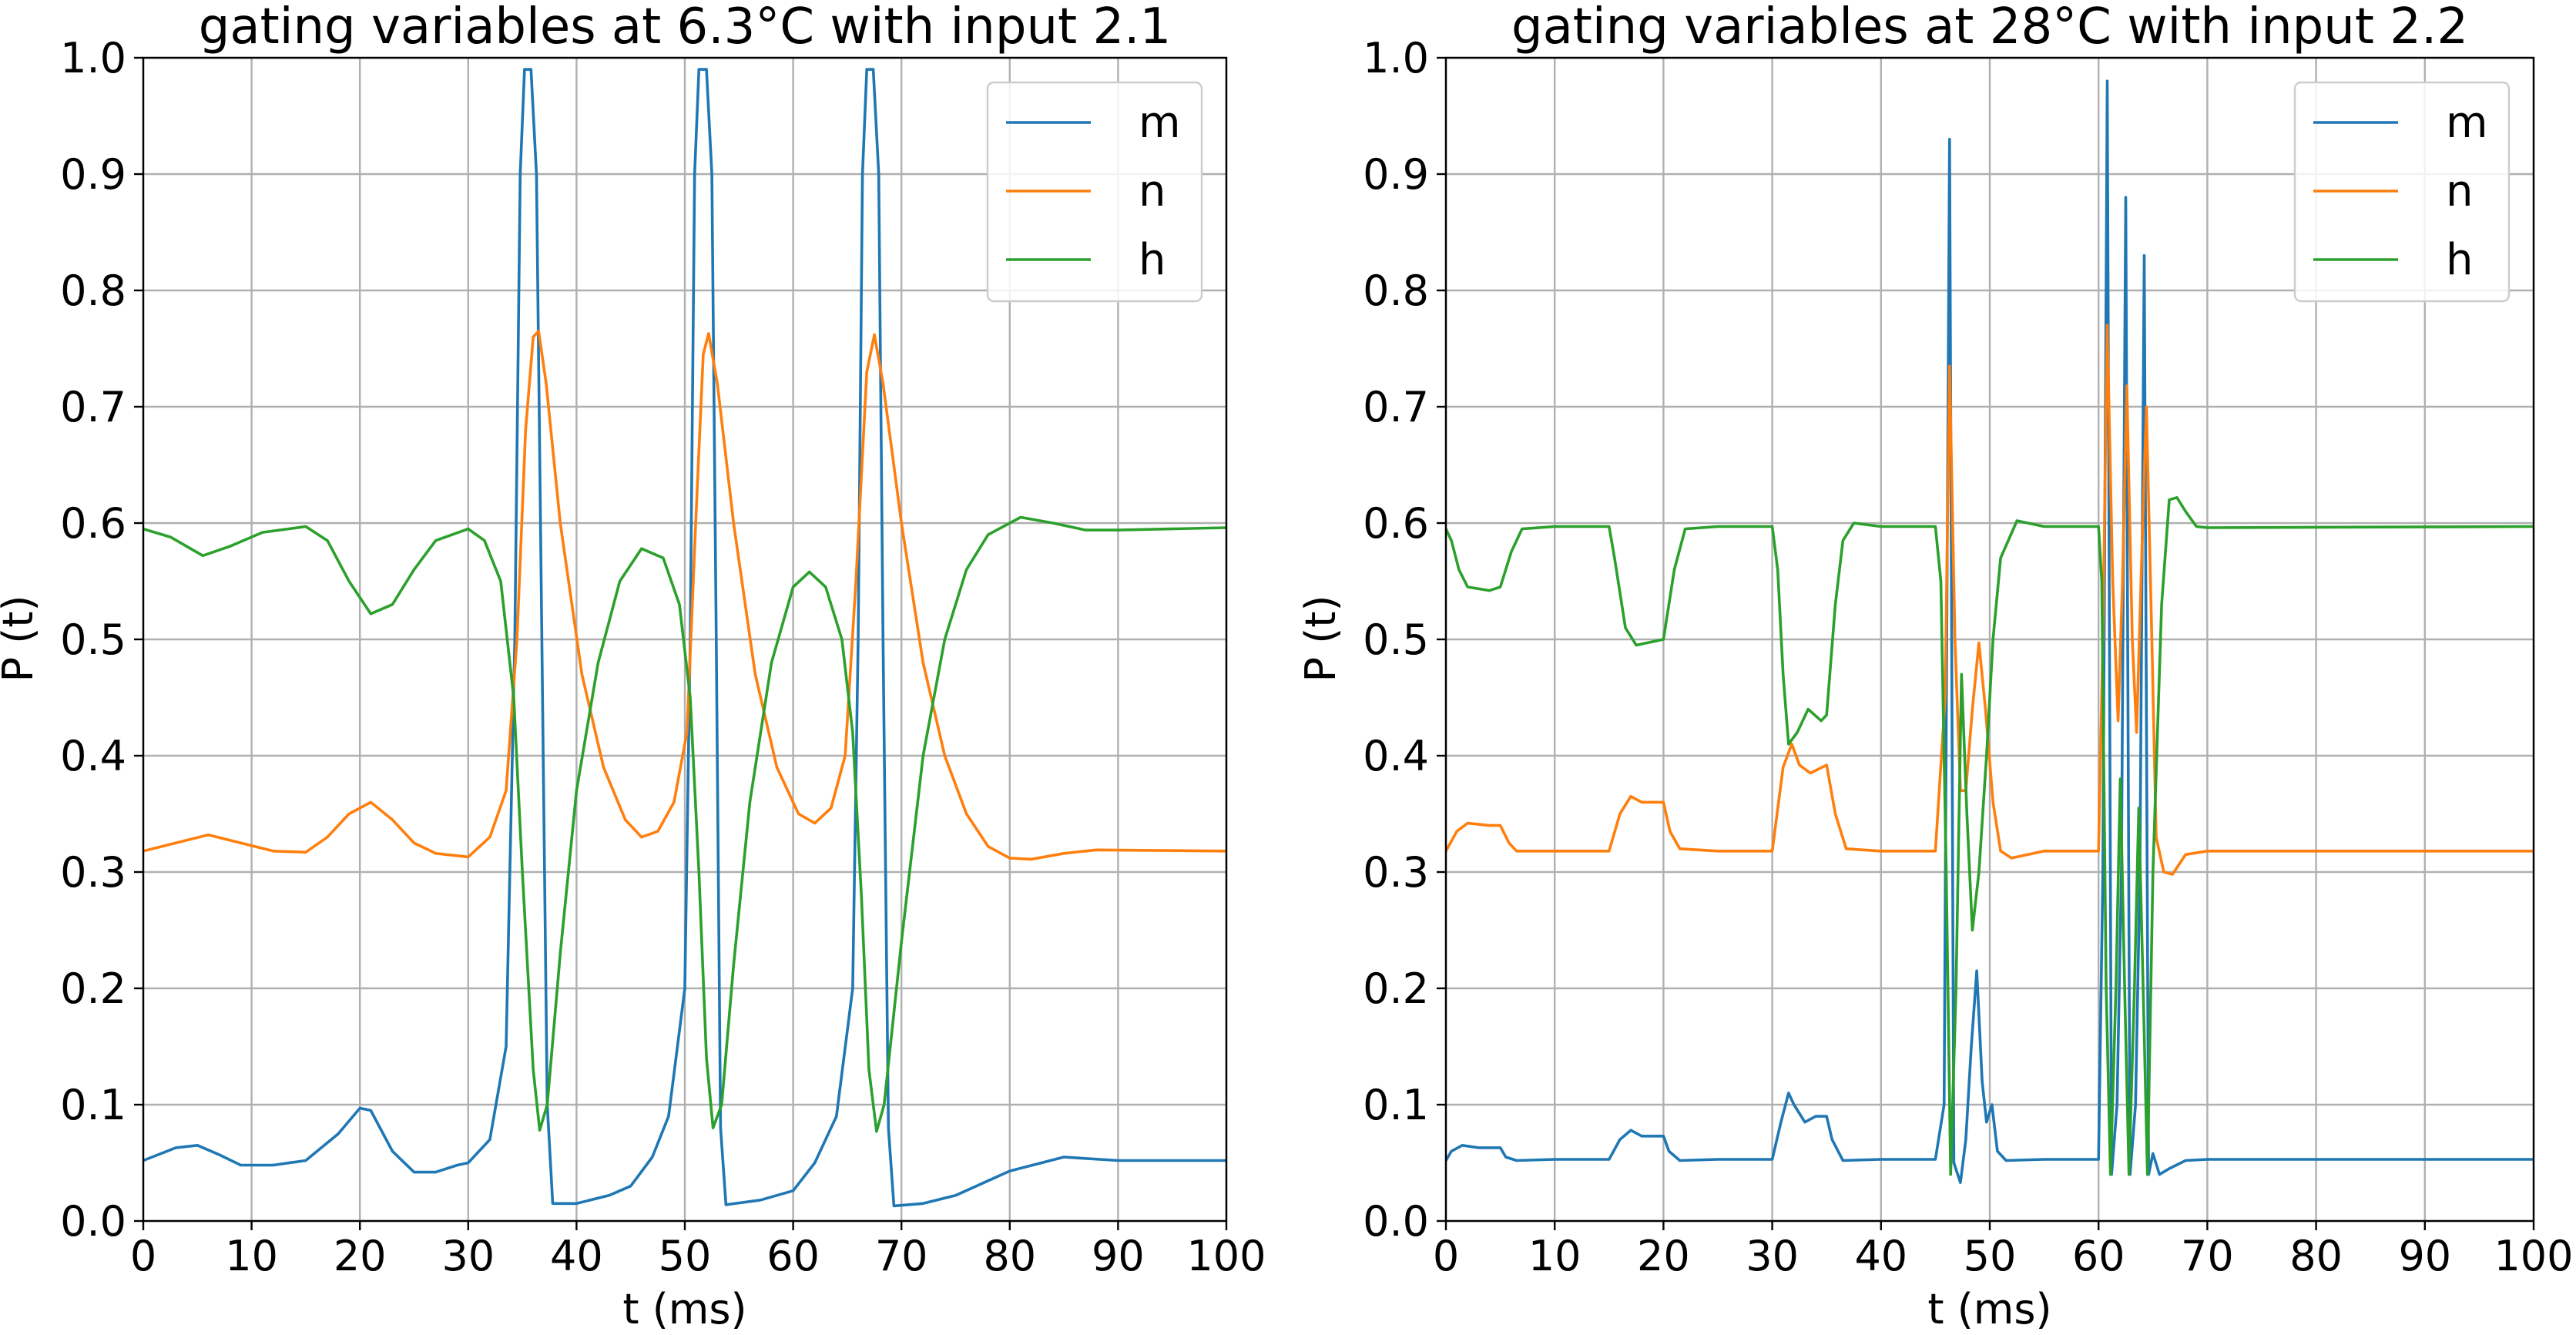 Image resolution: width=2576 pixels, height=1335 pixels. I want to click on right-y-tick-label-2: 0.2, so click(1396, 988).